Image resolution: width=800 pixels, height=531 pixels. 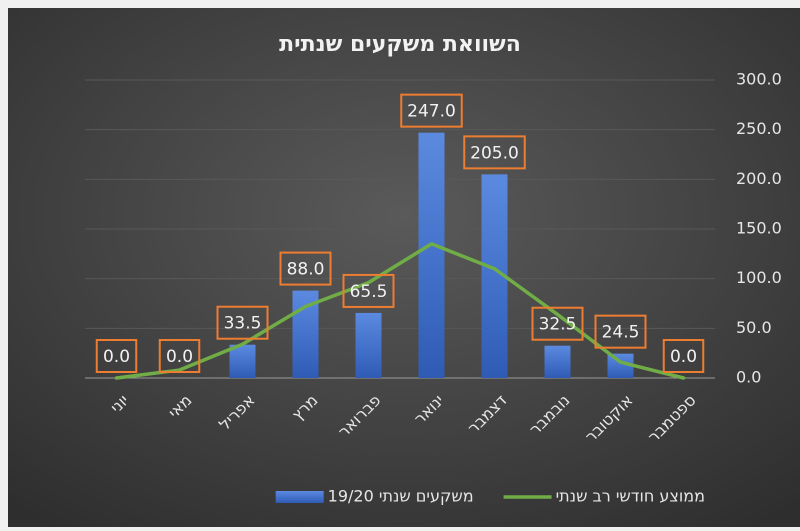 I want to click on data-label: 88.0, so click(x=306, y=270).